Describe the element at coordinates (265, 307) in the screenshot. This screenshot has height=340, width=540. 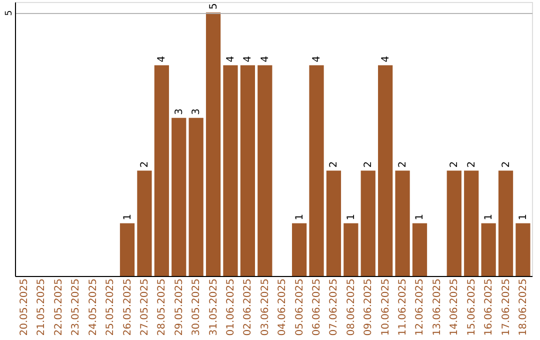
I see `x-tick-label: 03.06.2025` at that location.